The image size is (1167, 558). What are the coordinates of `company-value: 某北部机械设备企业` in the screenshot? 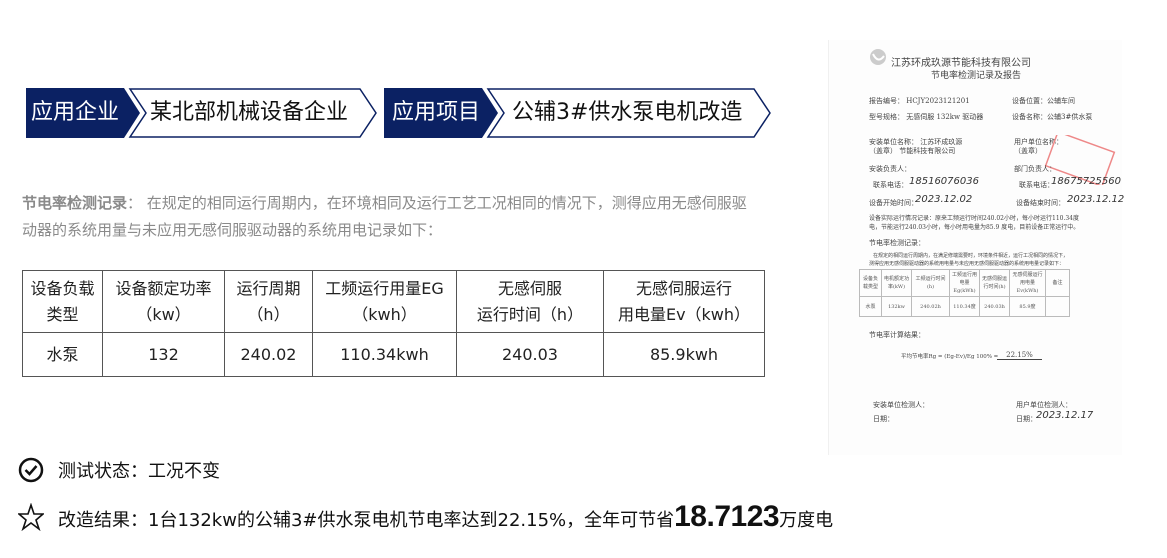 It's located at (249, 112).